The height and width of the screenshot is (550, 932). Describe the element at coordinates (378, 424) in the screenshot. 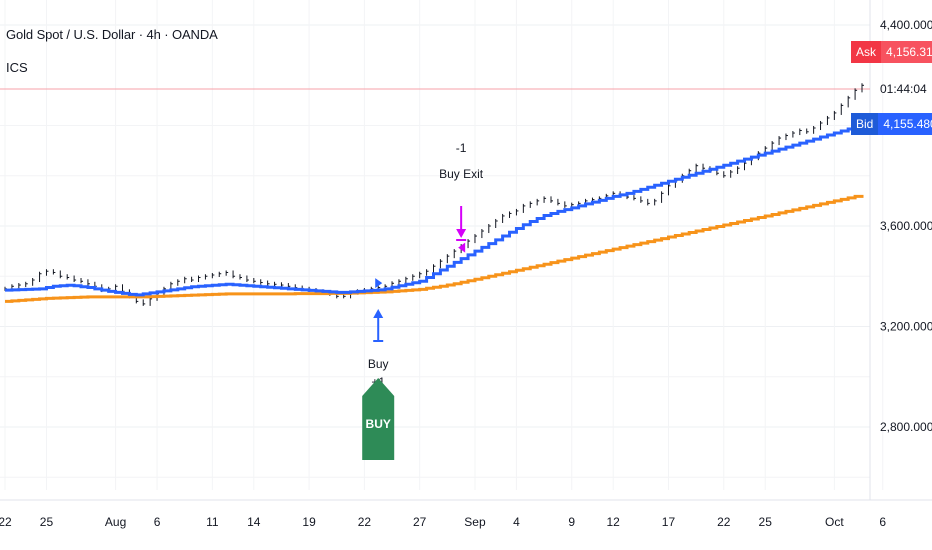

I see `buy-badge-label: BUY` at that location.